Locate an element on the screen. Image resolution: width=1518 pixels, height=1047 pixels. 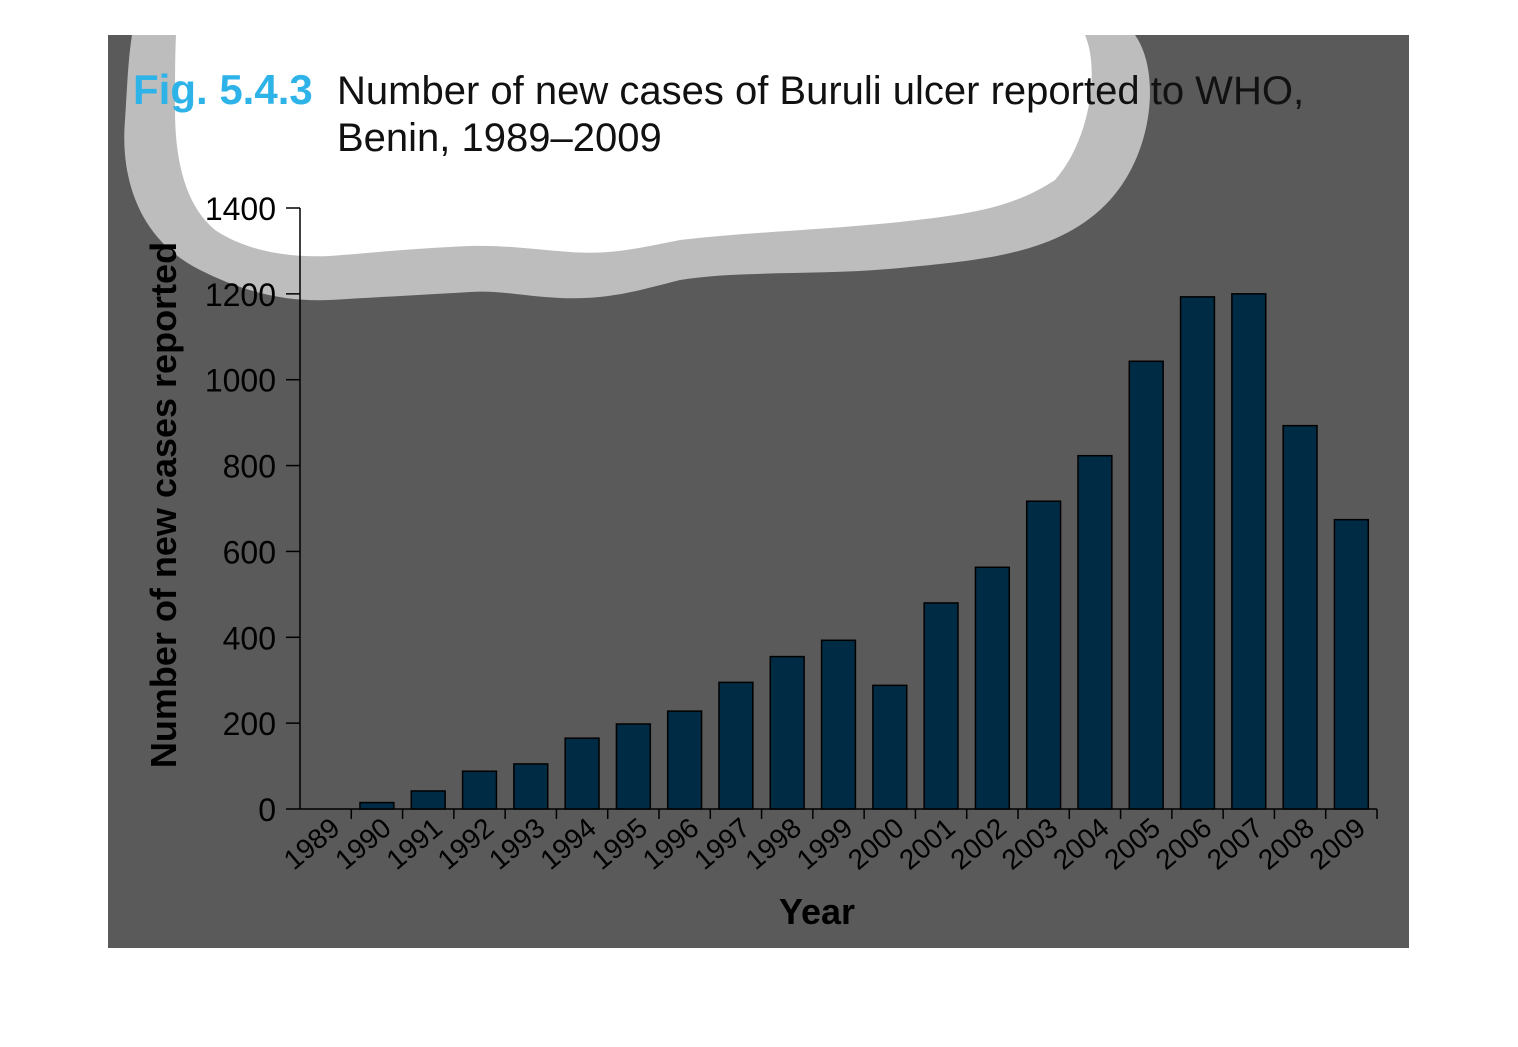
bar-2007 is located at coordinates (1249, 551).